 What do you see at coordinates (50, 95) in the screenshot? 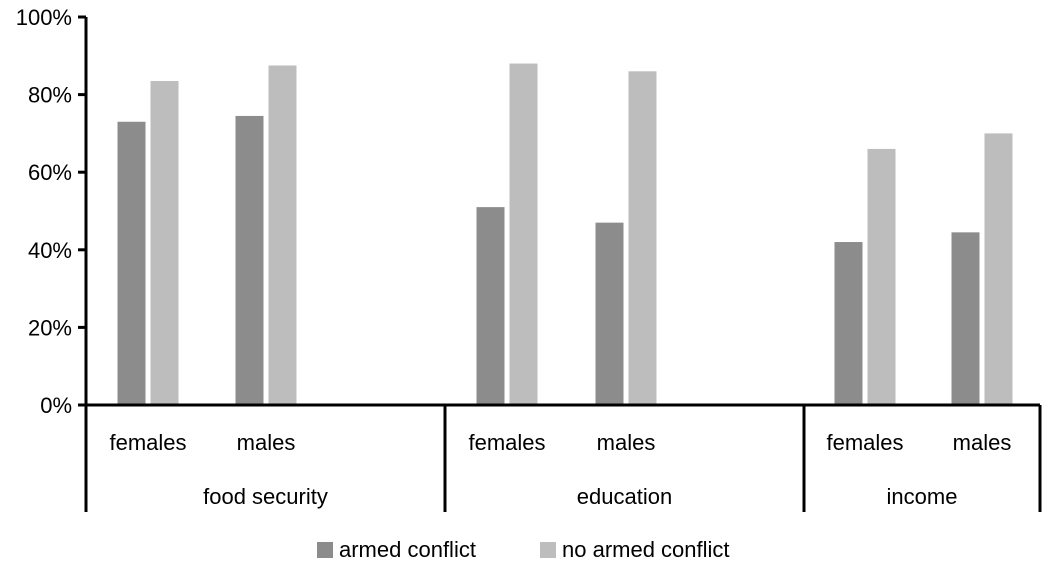
I see `y-tick-label: 80%` at bounding box center [50, 95].